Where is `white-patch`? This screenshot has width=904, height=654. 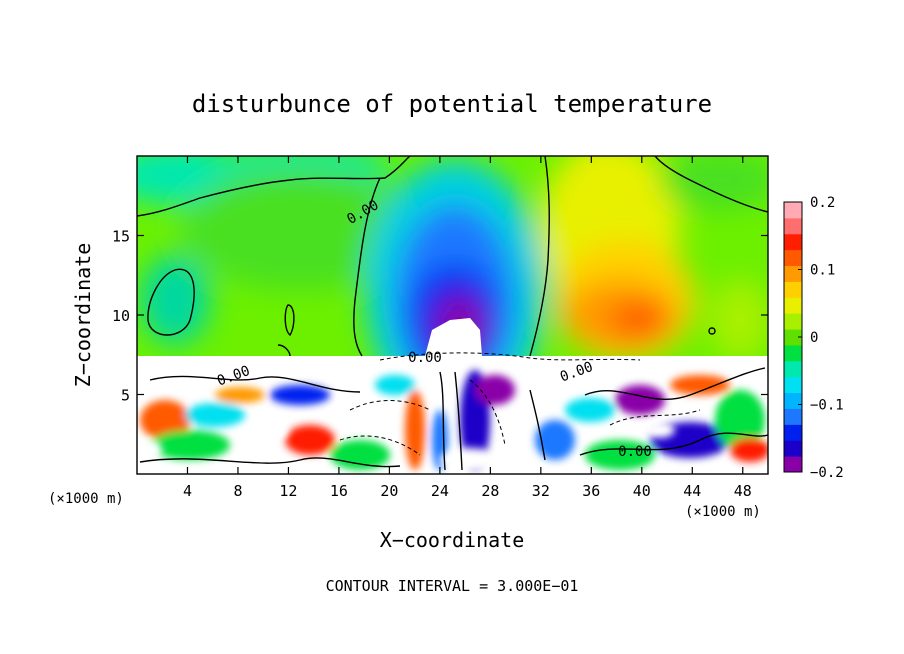
white-patch is located at coordinates (453, 337).